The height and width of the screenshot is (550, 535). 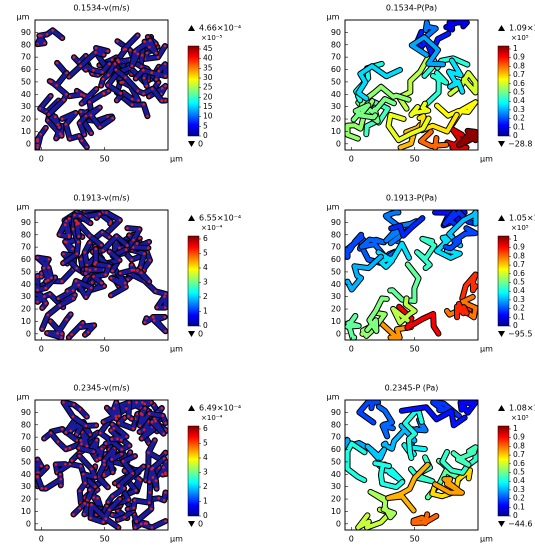 What do you see at coordinates (205, 486) in the screenshot?
I see `colorbar-tick-label: 2` at bounding box center [205, 486].